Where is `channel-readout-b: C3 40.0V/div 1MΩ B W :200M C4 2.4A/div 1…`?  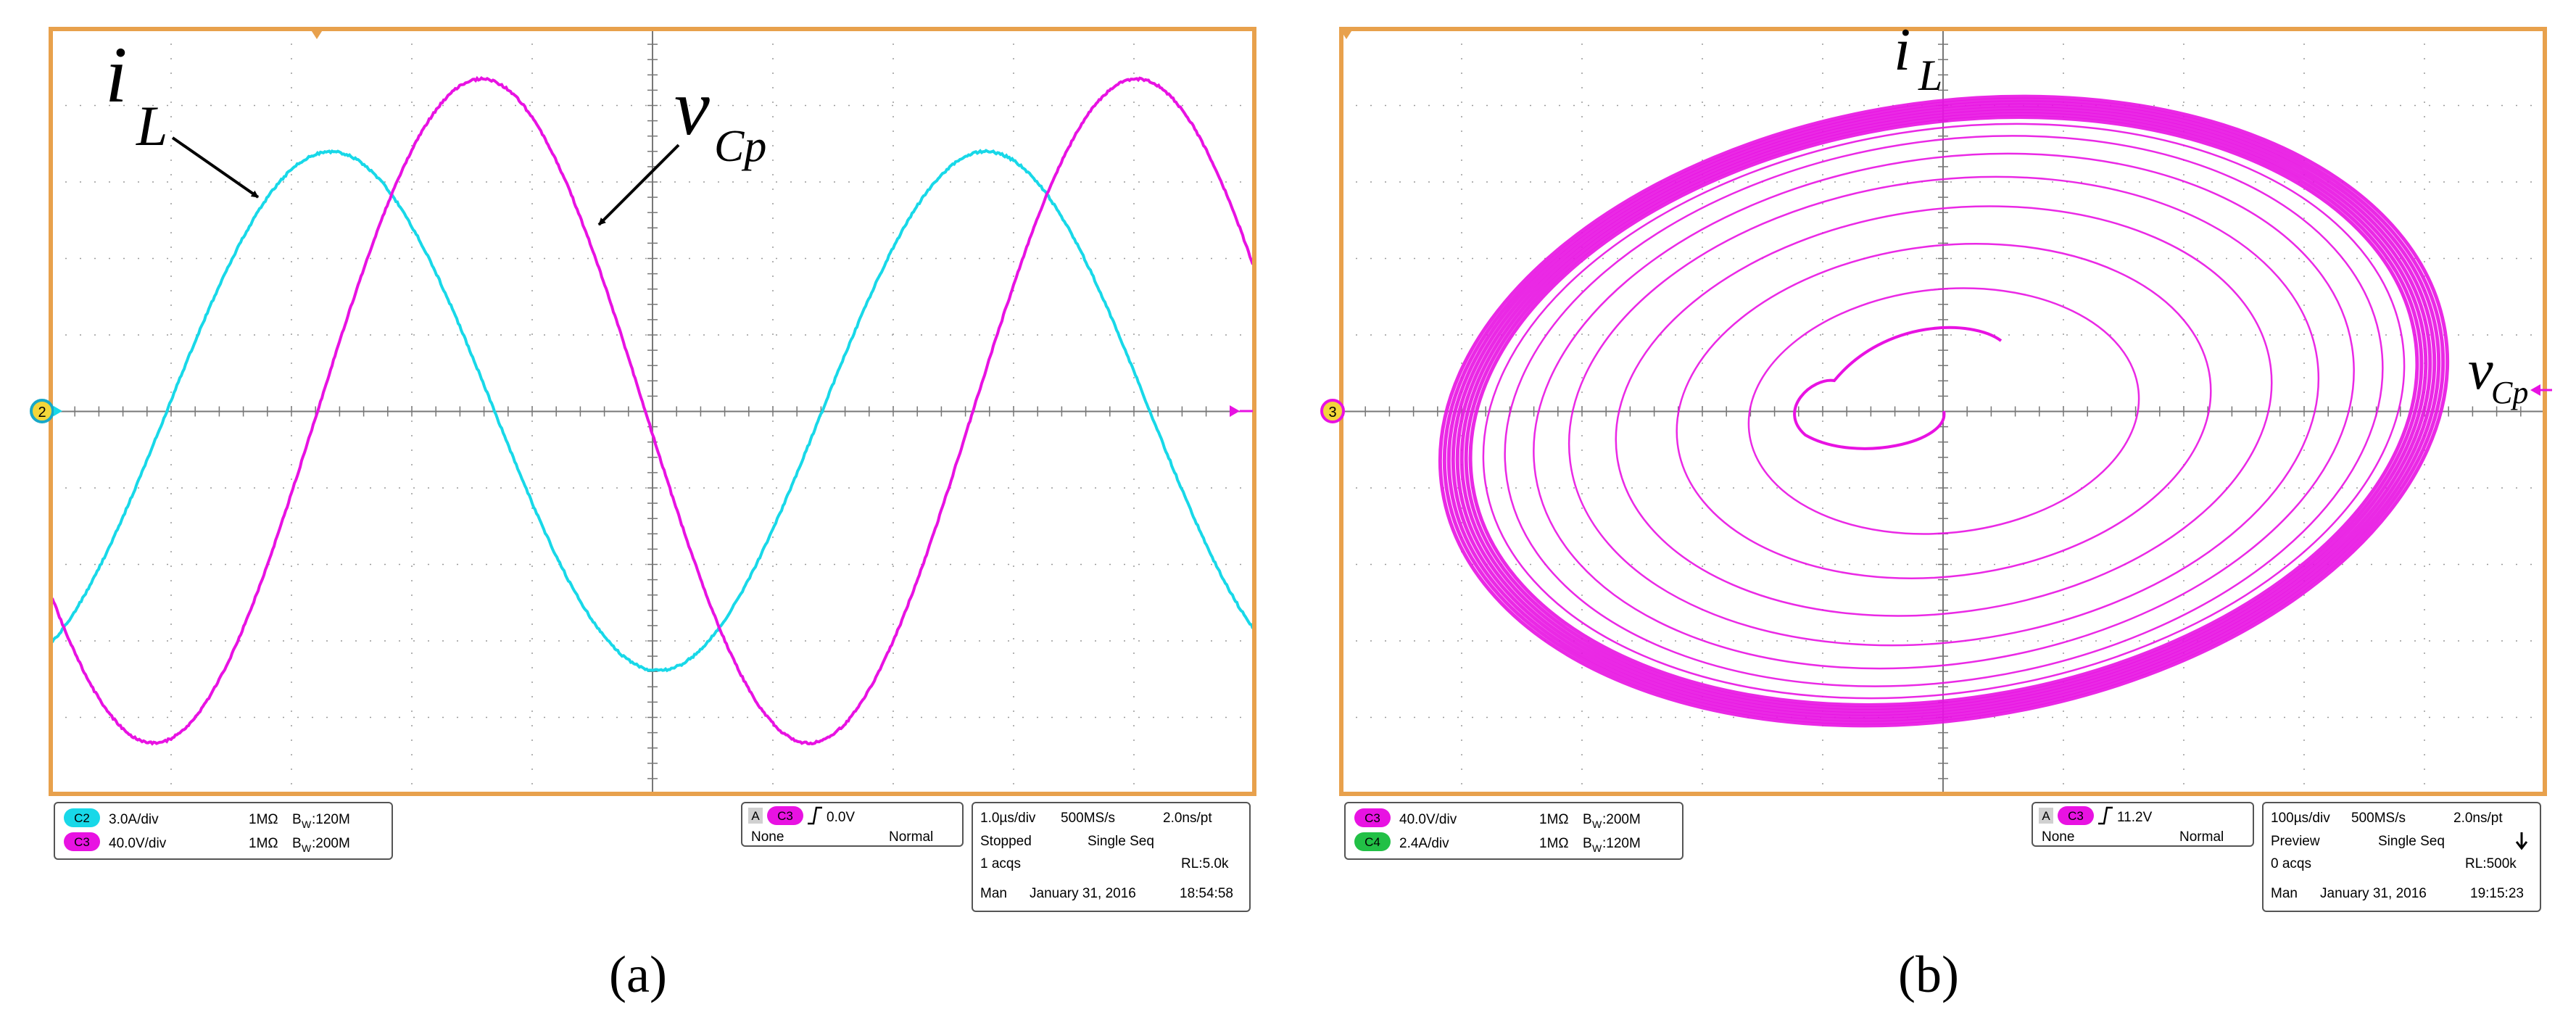
channel-readout-b: C3 40.0V/div 1MΩ B W :200M C4 2.4A/div 1… is located at coordinates (1514, 831).